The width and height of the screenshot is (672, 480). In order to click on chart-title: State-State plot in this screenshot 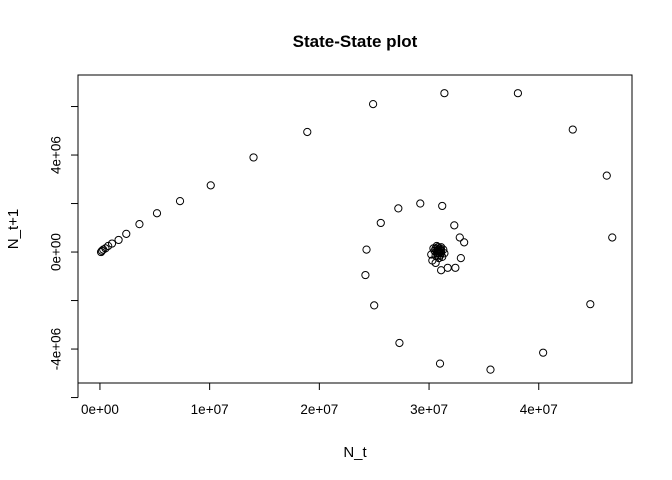, I will do `click(355, 41)`.